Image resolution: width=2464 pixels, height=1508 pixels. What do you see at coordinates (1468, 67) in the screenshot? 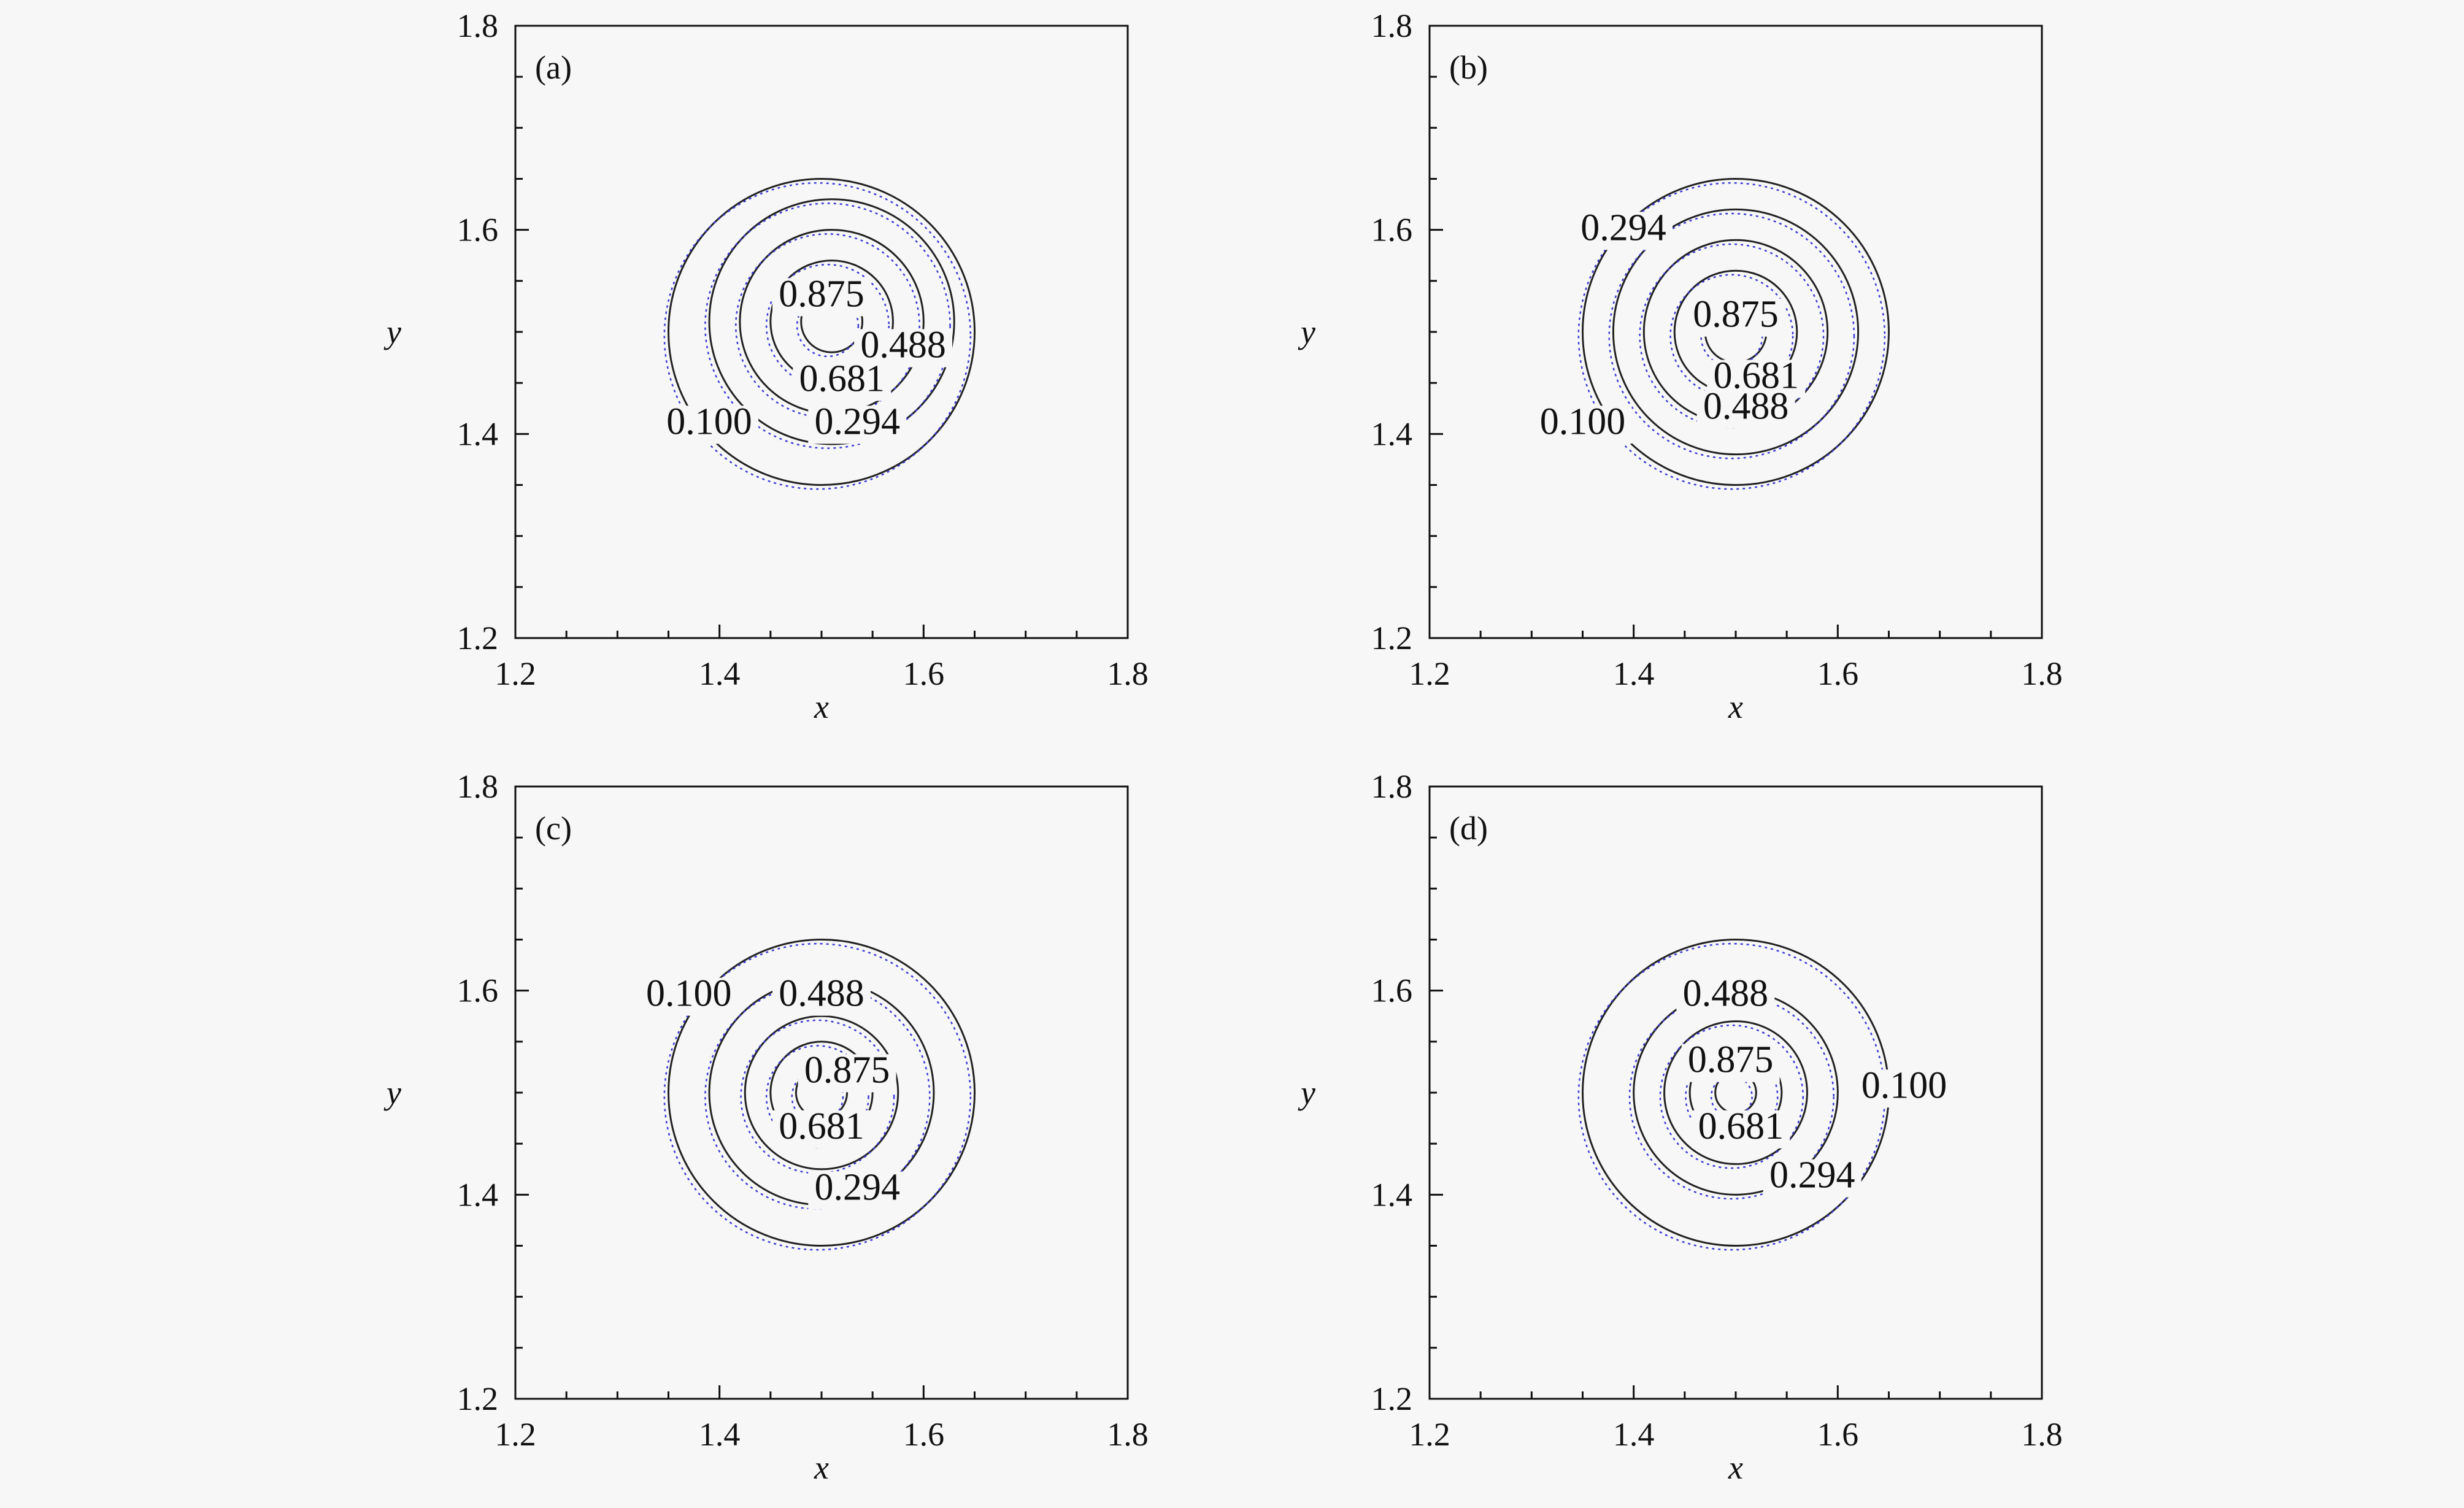
I see `panel-label: (b)` at bounding box center [1468, 67].